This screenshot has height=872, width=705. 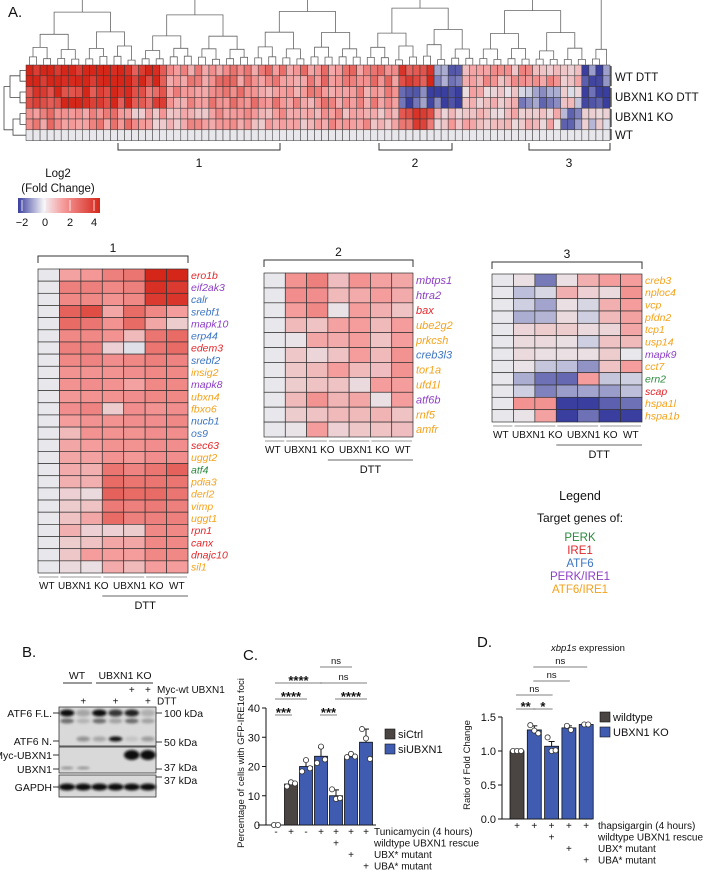 I want to click on row-dendrogram-branch, so click(x=22, y=119).